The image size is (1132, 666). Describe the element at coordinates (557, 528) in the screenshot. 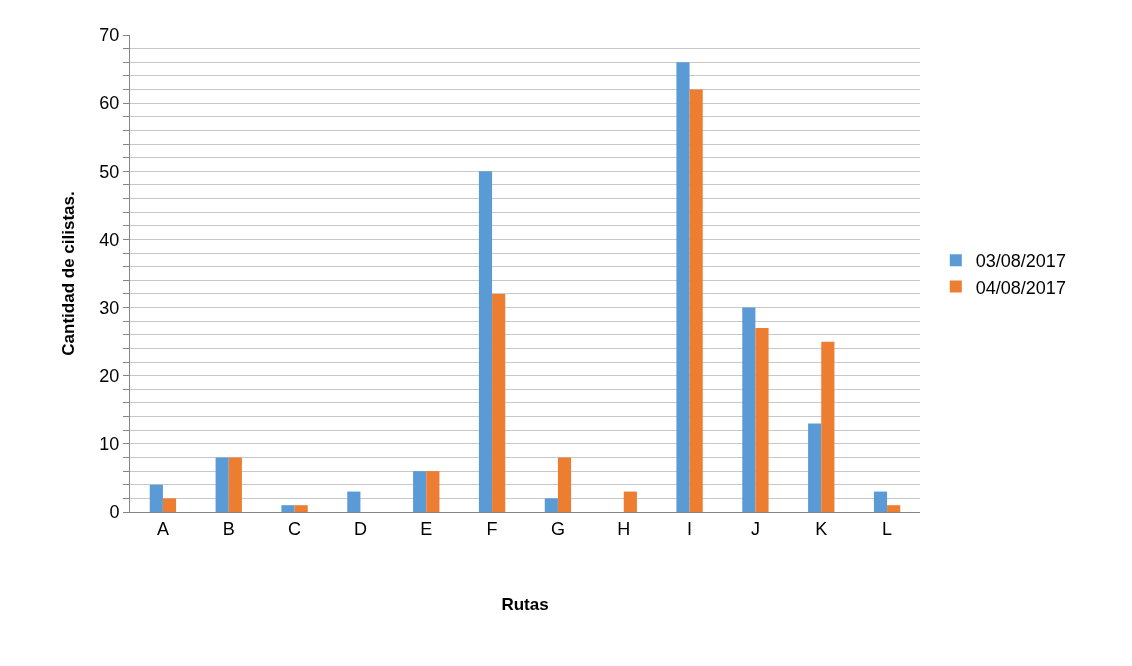

I see `x-tick-label: G` at that location.